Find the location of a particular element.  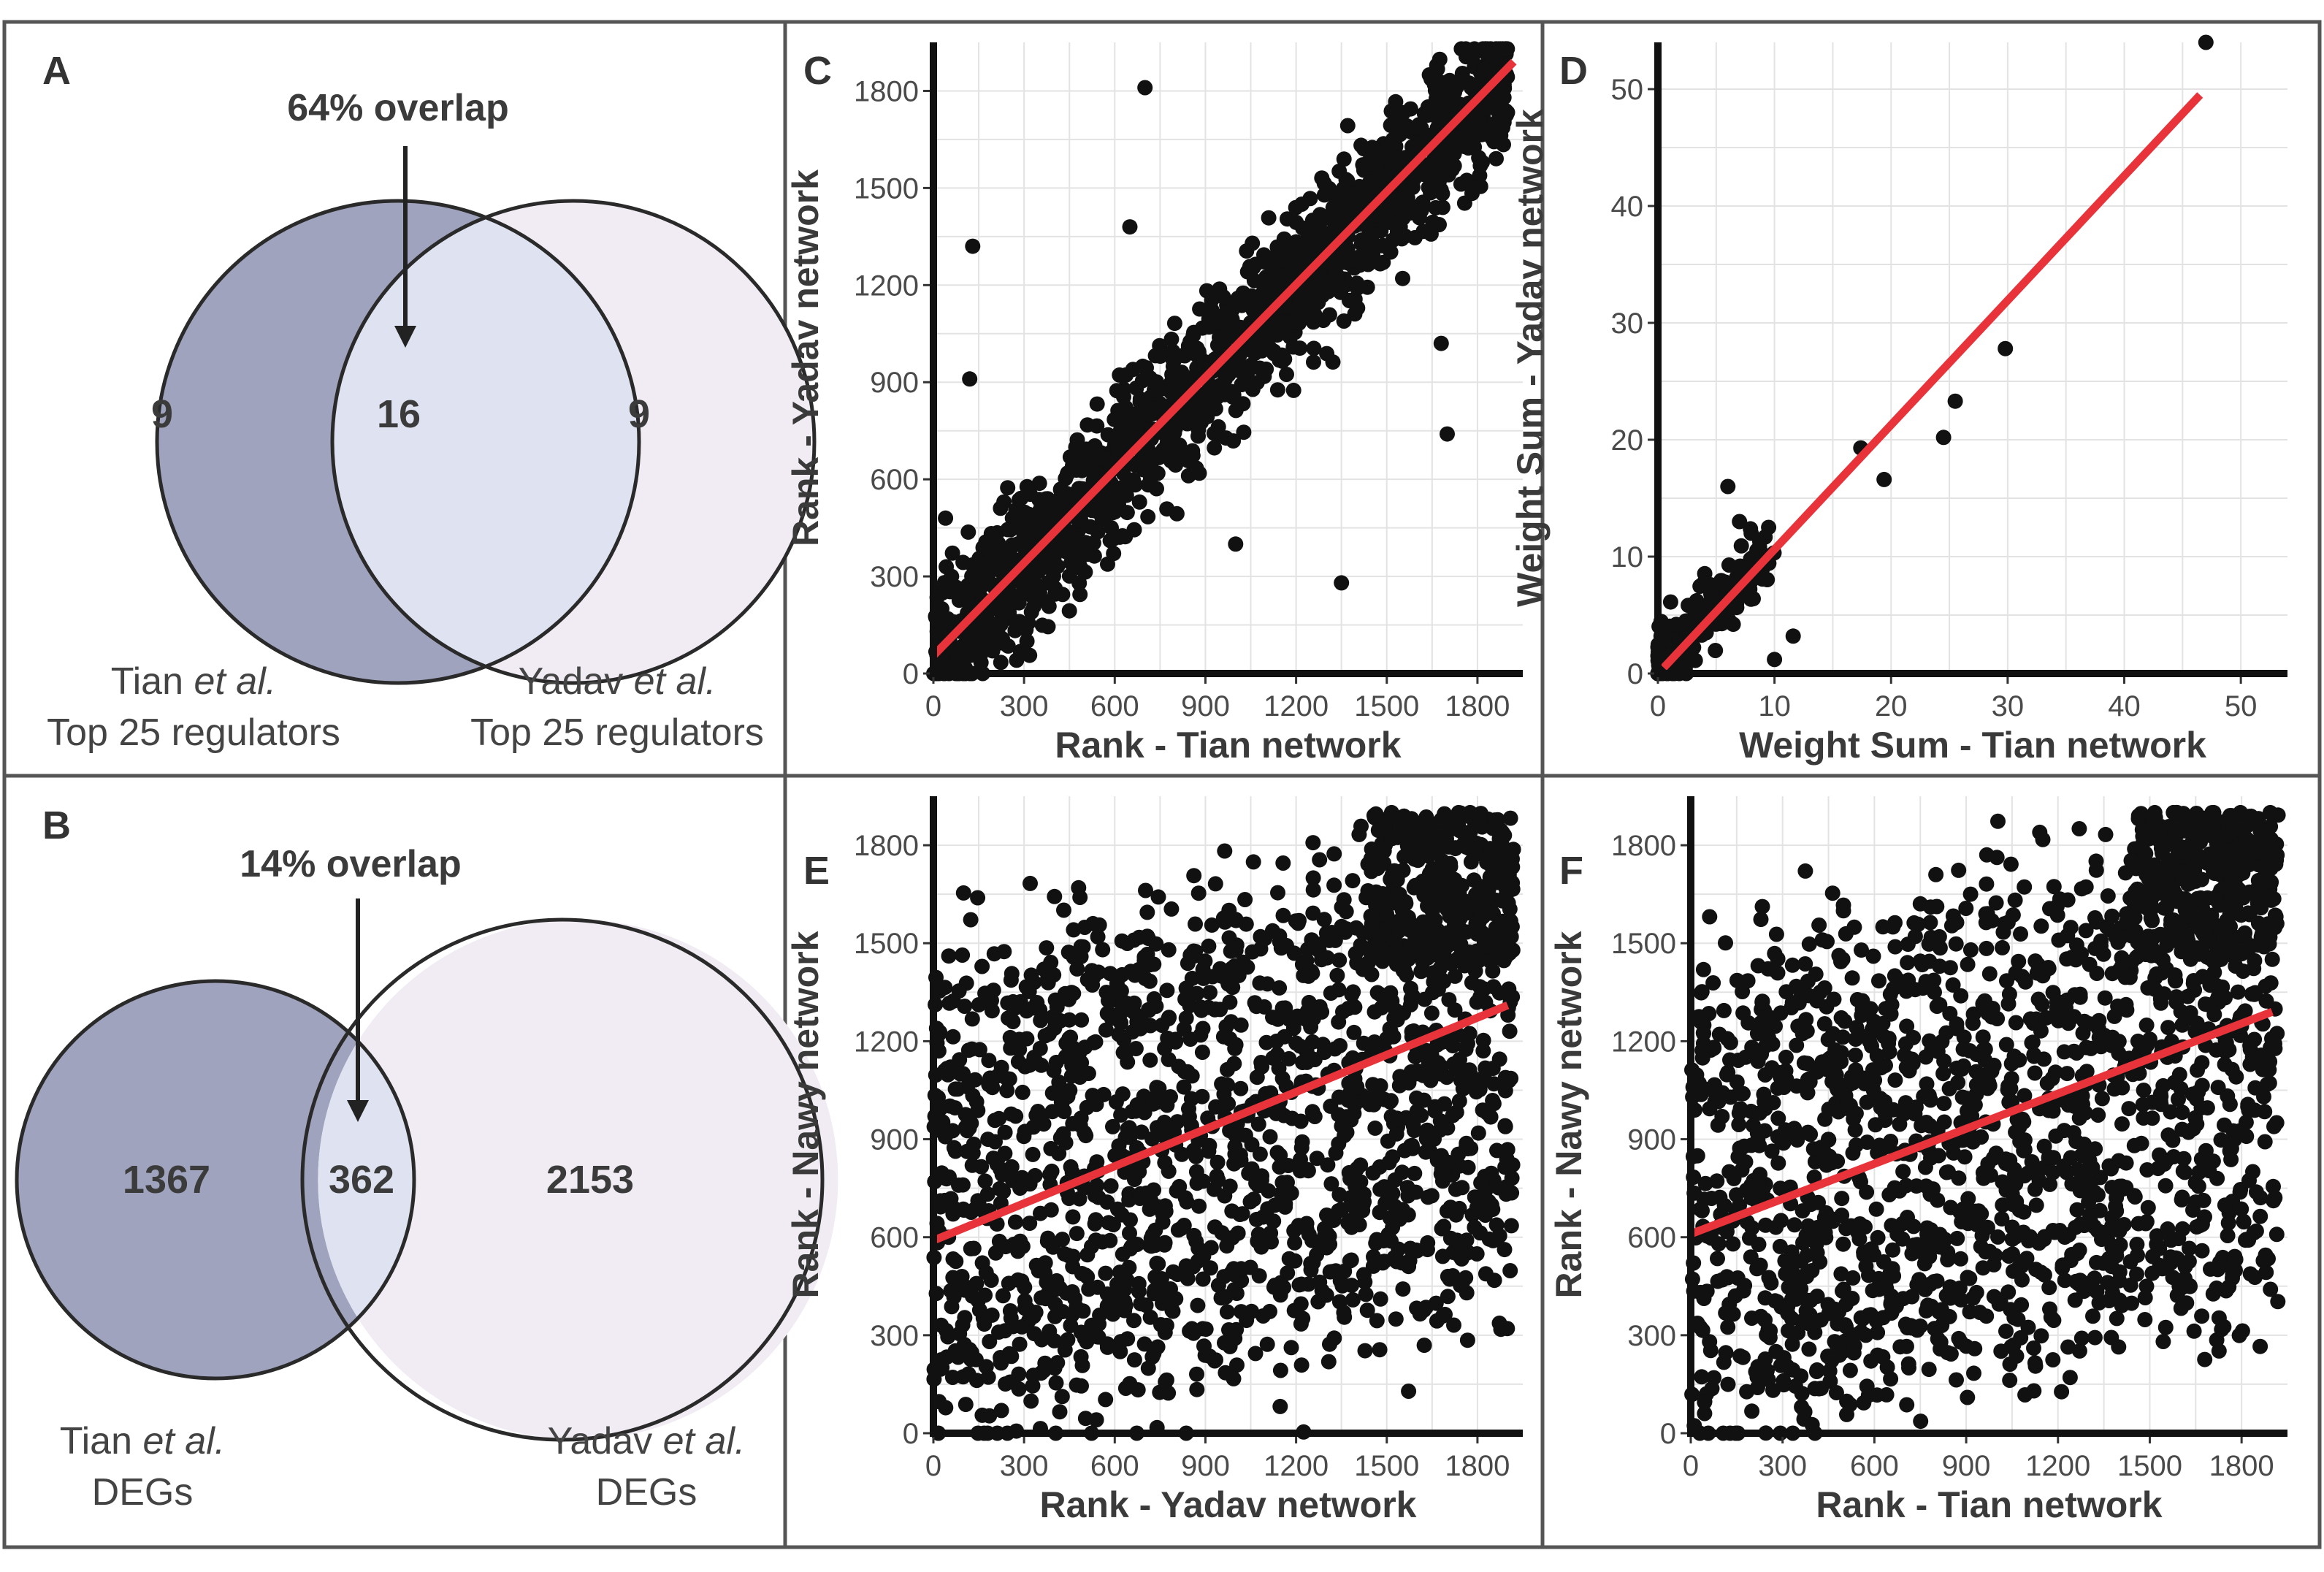

plot-d-y-tick-label: 50 is located at coordinates (1628, 90).